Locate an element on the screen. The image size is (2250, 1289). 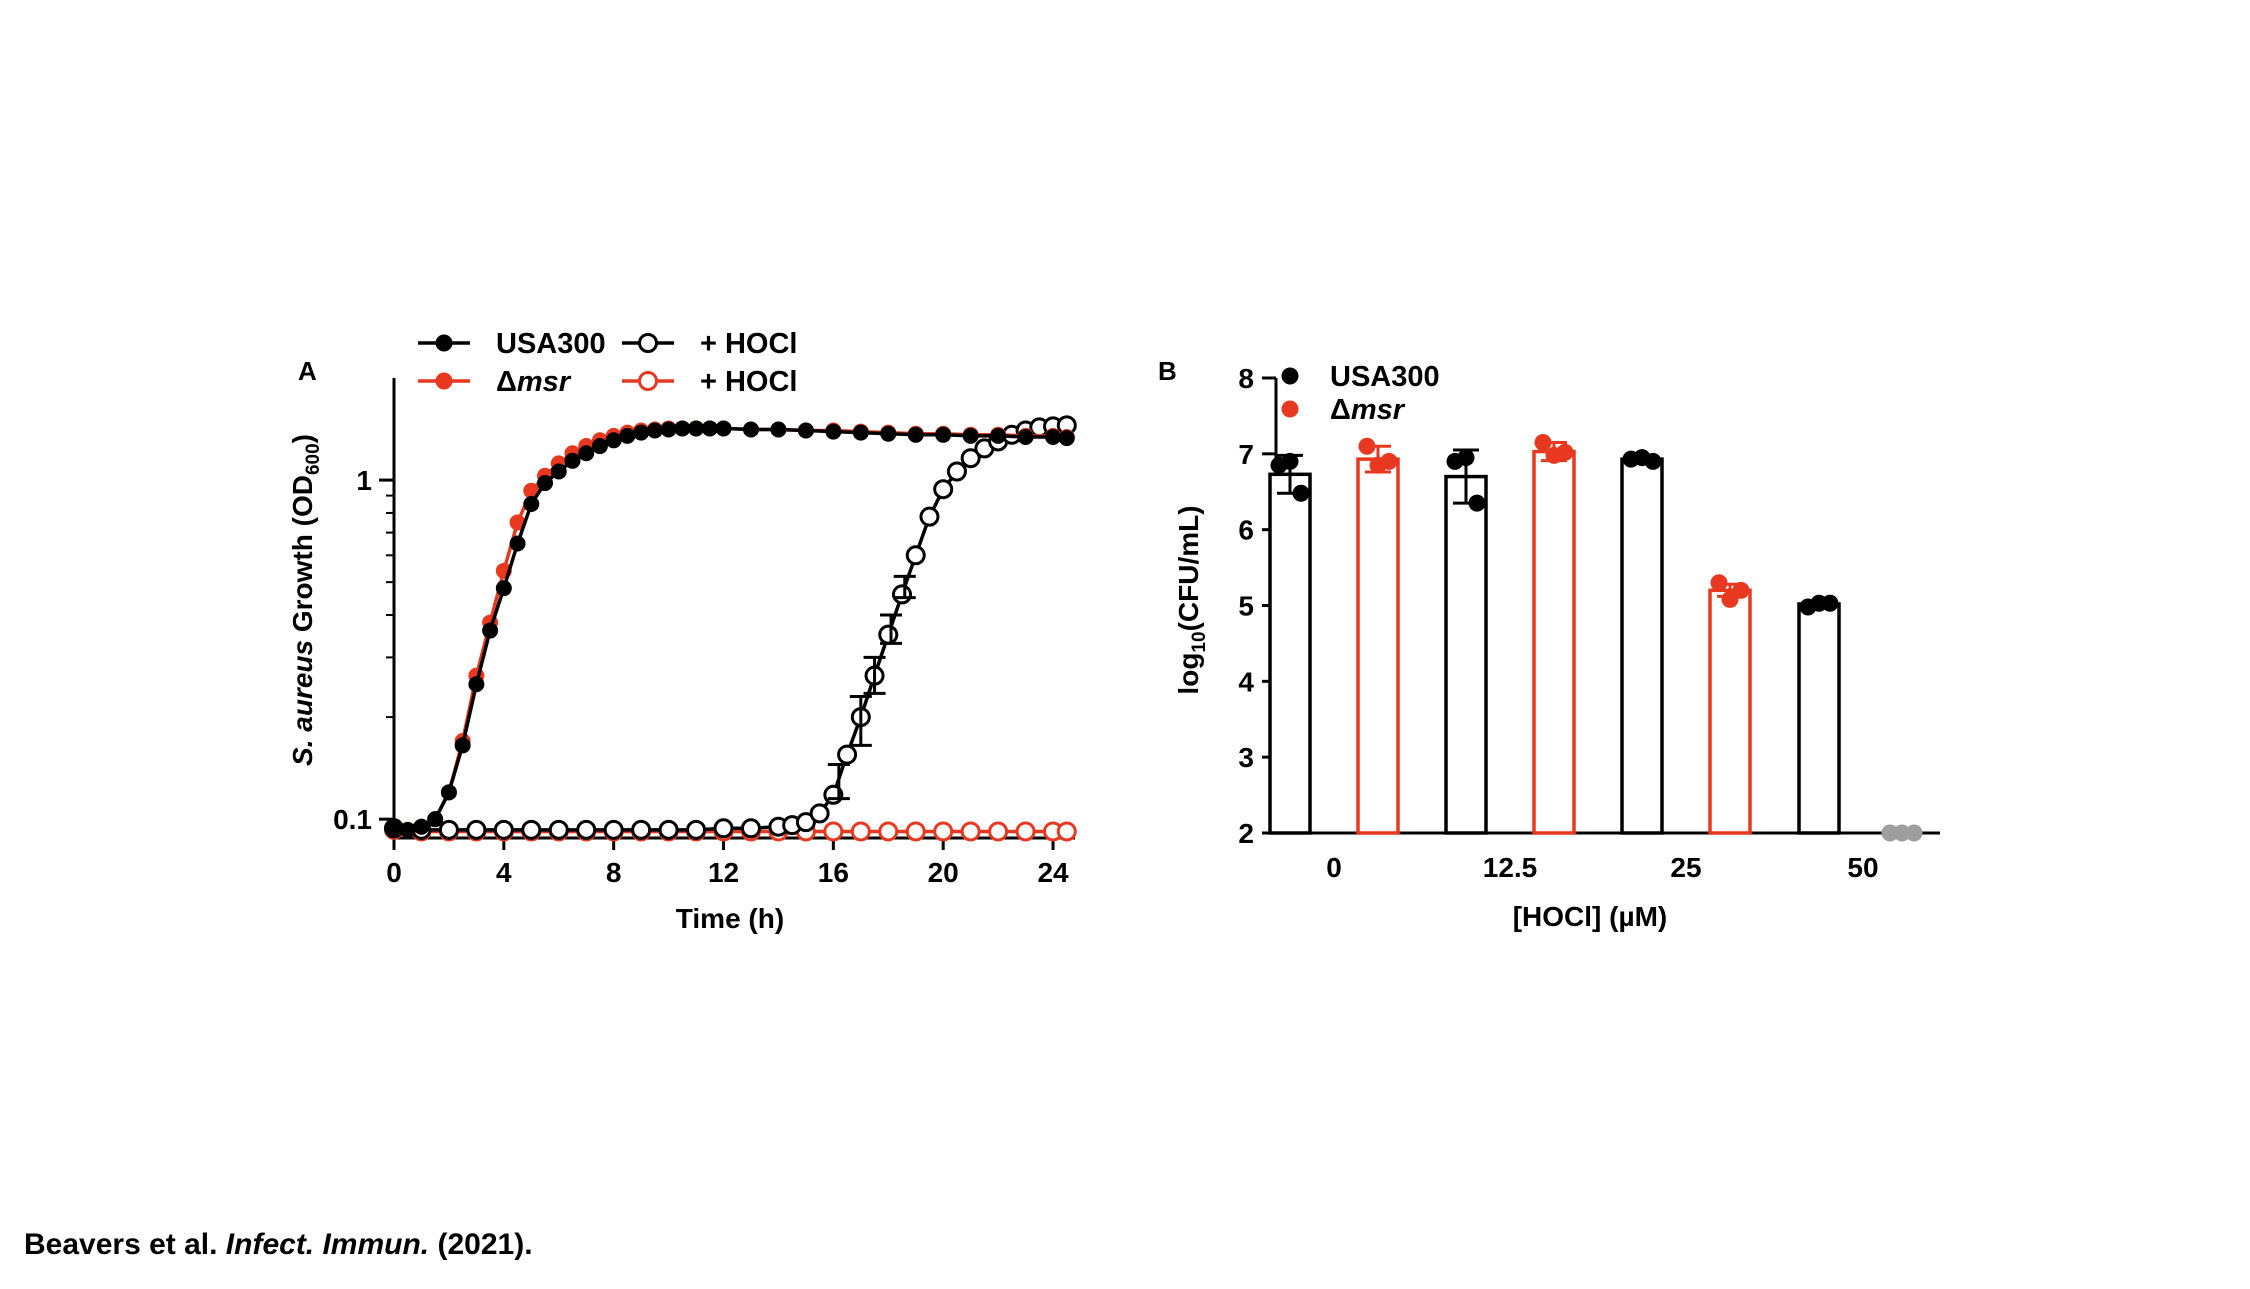
panel-a-legend-entry: + HOCl is located at coordinates (710, 344).